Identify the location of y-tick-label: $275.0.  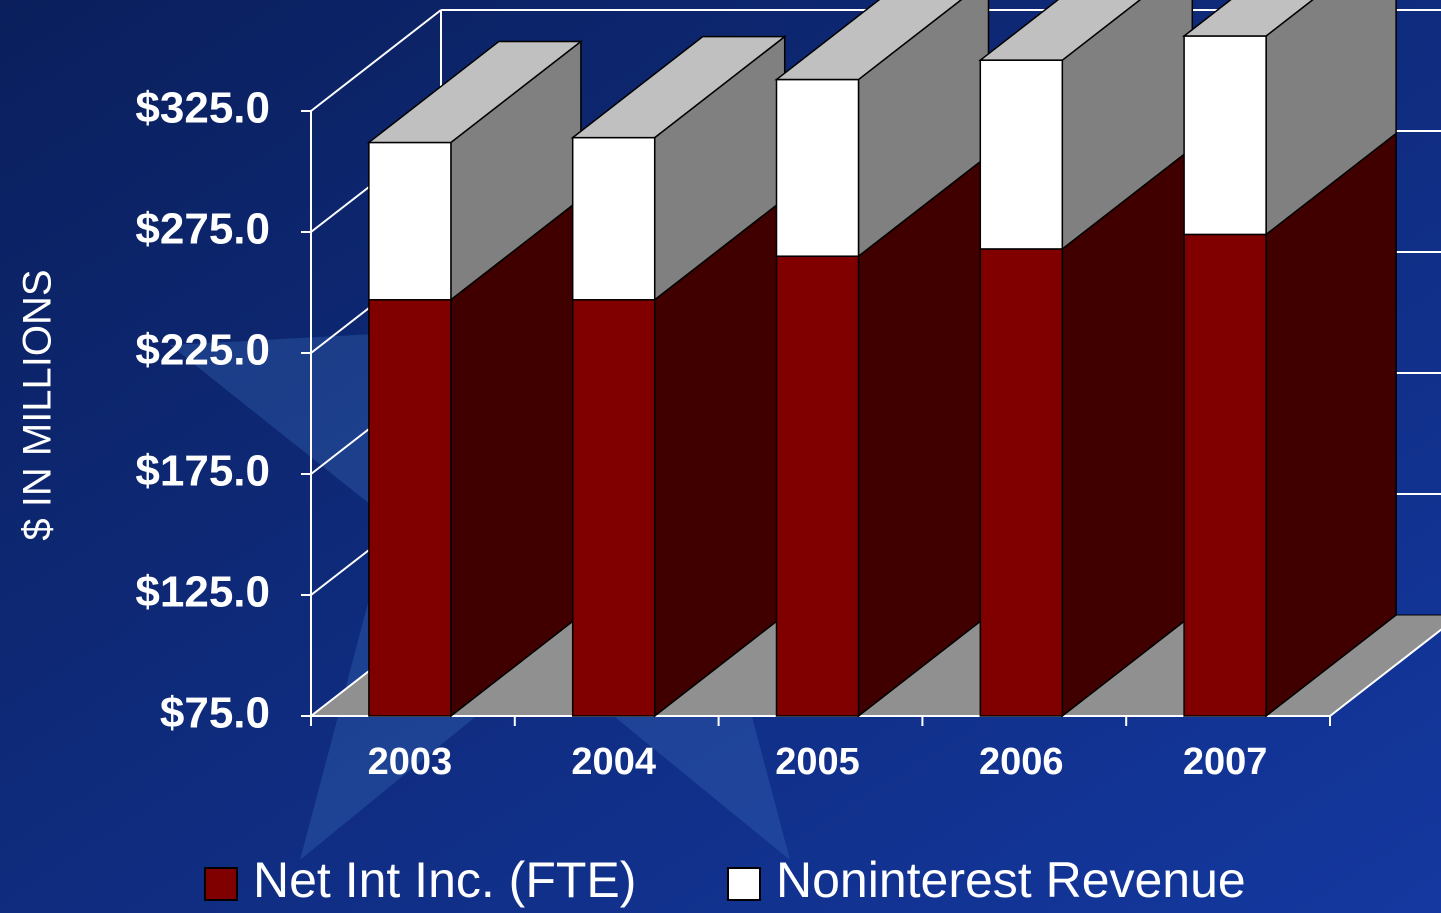
(202, 229).